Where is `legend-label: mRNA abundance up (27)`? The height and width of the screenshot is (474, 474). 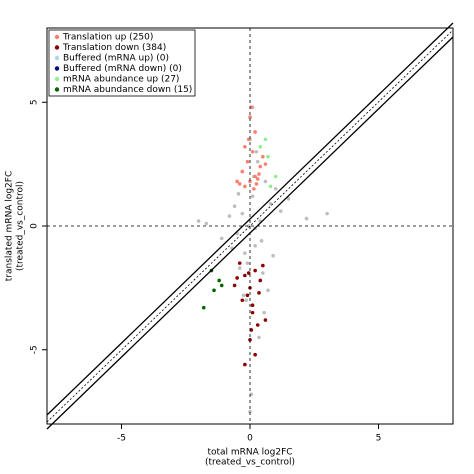 legend-label: mRNA abundance up (27) is located at coordinates (121, 80).